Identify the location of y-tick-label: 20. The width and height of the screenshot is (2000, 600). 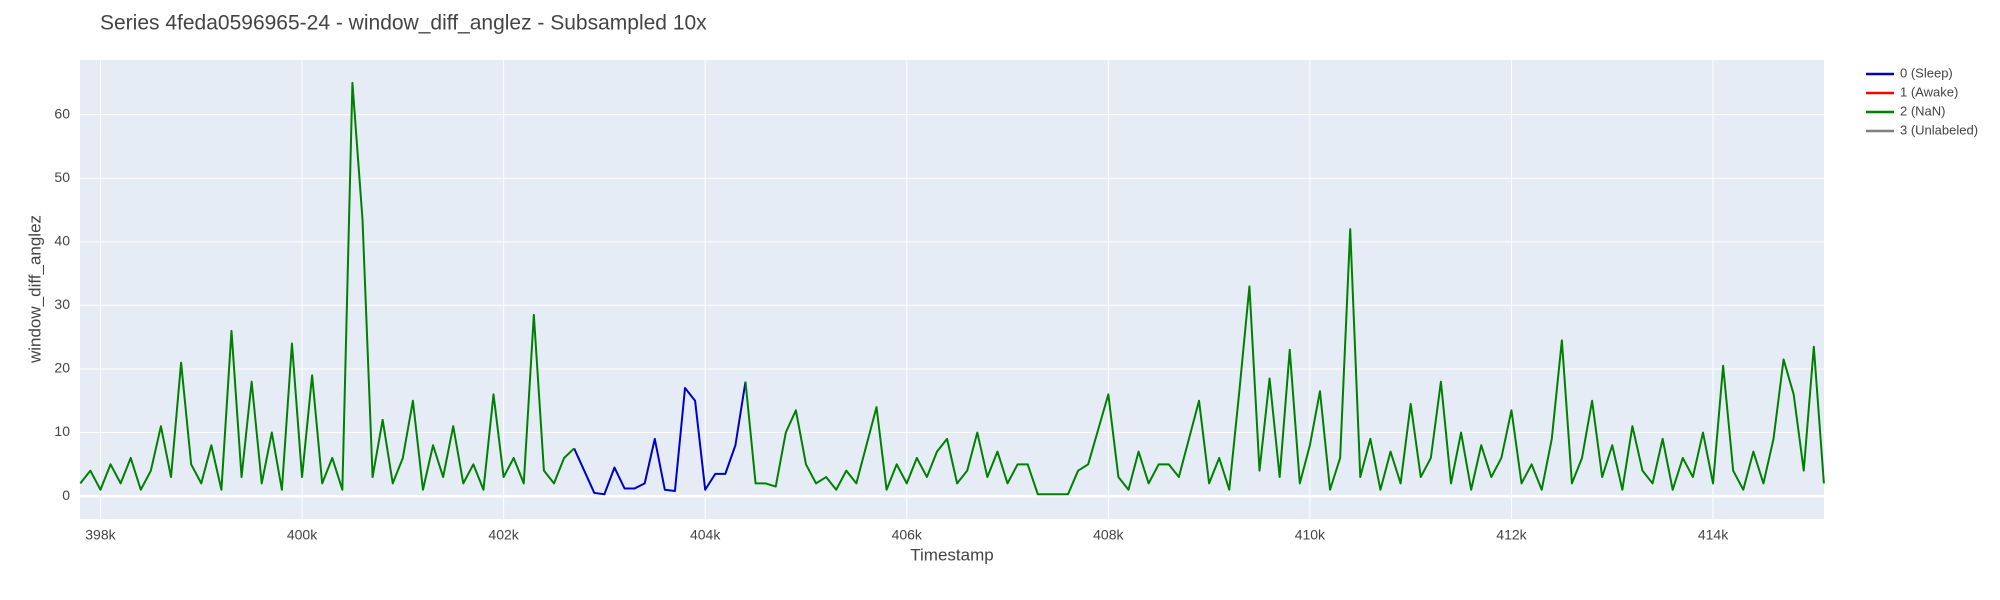
(62, 368).